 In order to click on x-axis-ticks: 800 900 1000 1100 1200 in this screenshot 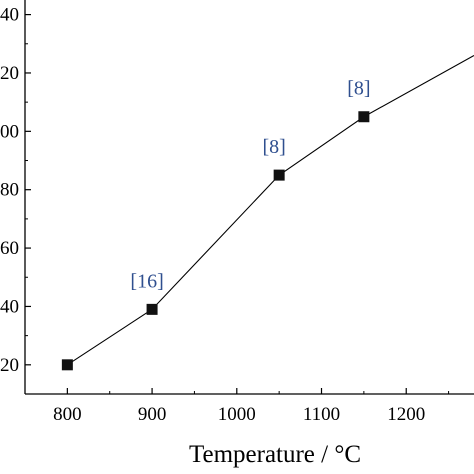, I will do `click(237, 406)`.